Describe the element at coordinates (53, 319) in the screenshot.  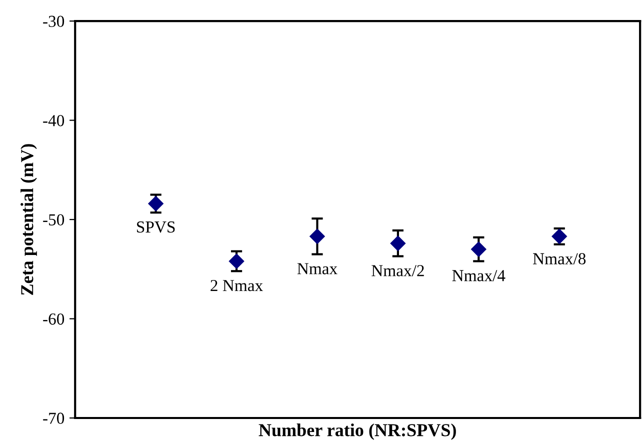
I see `y-tick-label: -60` at that location.